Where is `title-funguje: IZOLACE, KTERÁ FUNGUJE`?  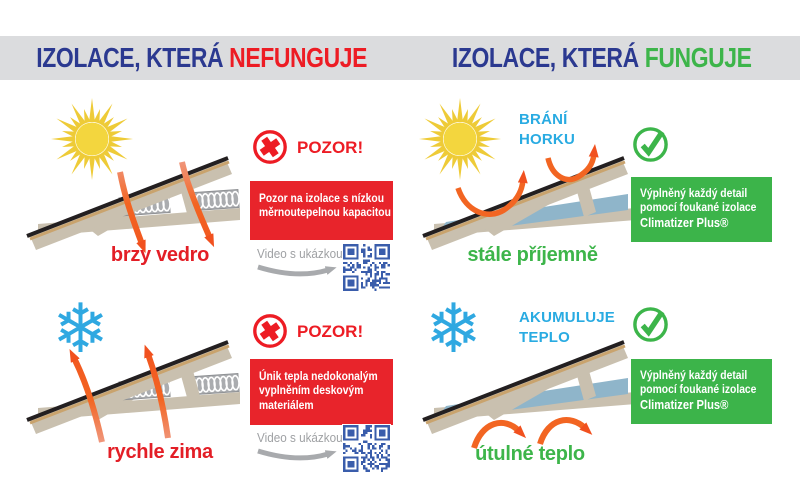
title-funguje: IZOLACE, KTERÁ FUNGUJE is located at coordinates (602, 58).